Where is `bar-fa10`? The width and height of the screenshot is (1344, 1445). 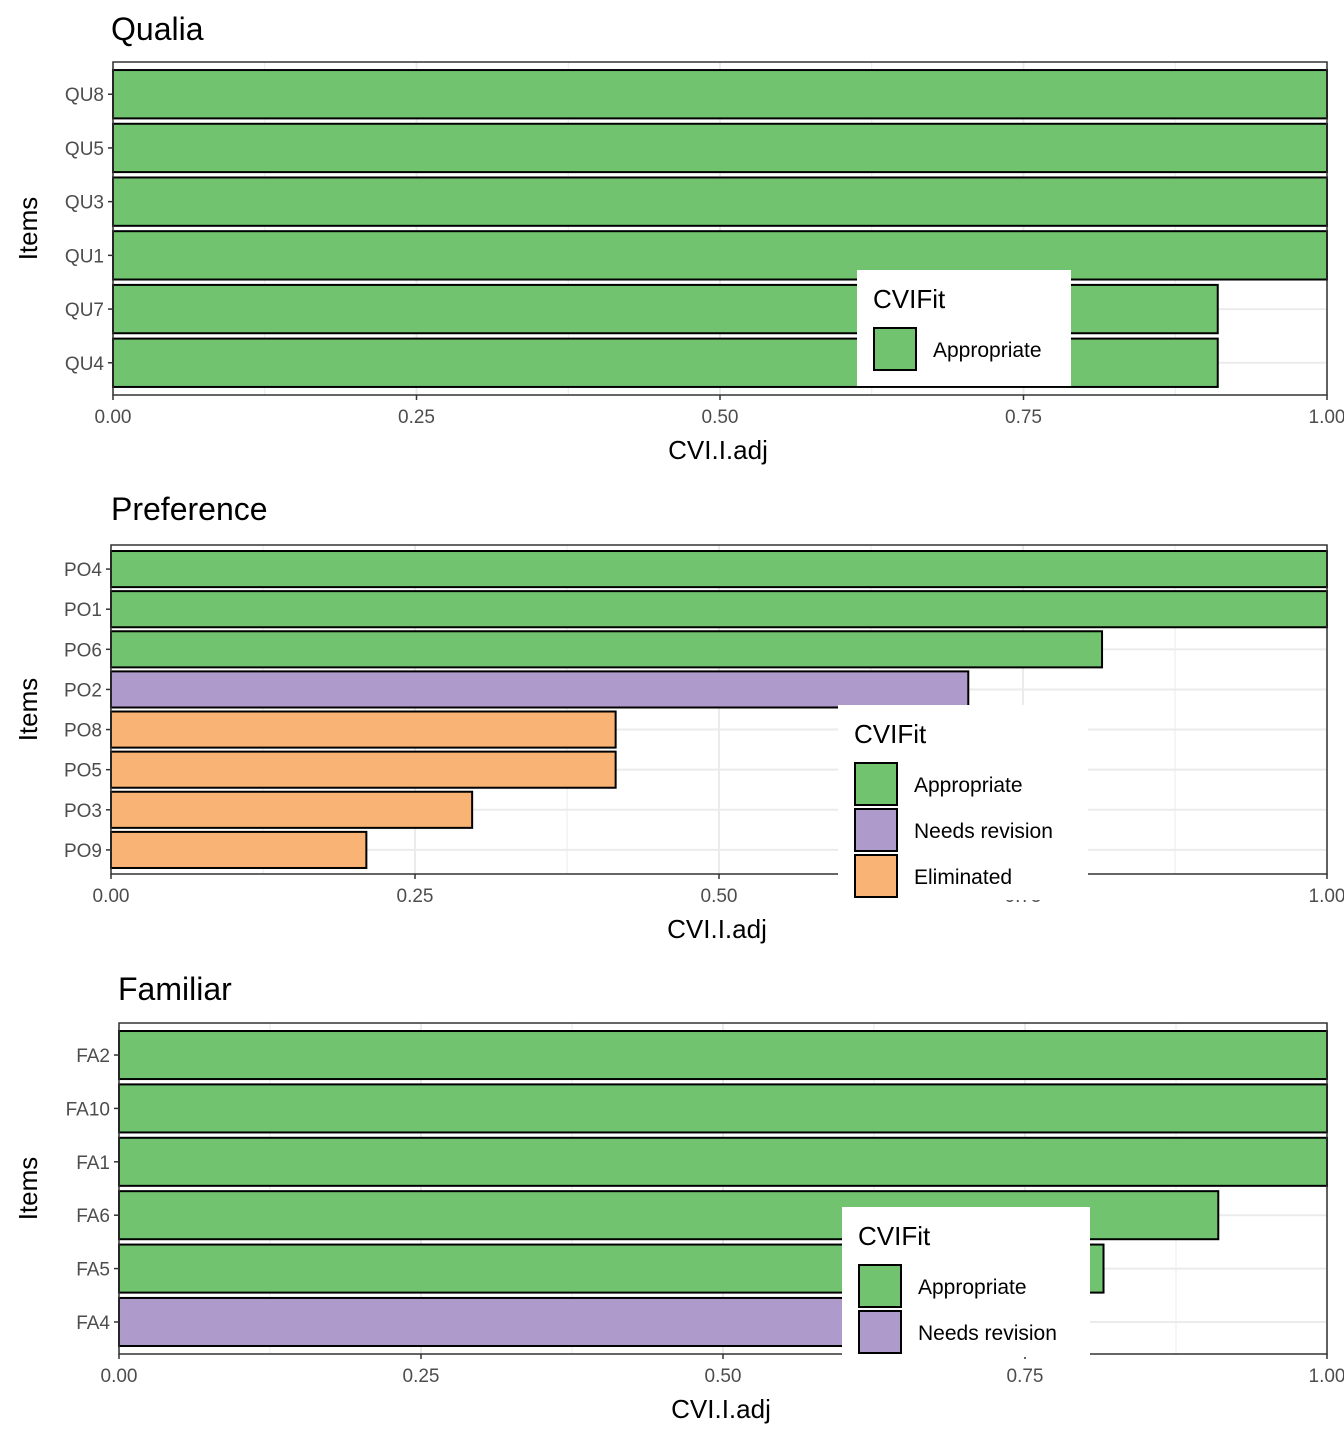 bar-fa10 is located at coordinates (723, 1108).